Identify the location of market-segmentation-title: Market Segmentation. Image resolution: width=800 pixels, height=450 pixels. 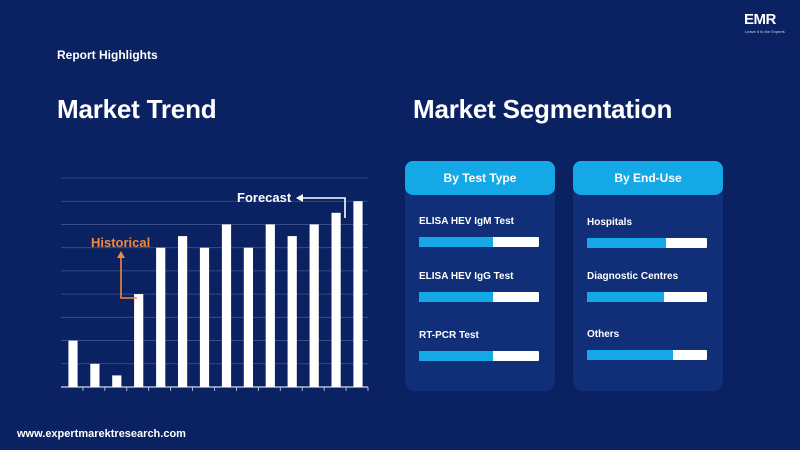
(543, 109).